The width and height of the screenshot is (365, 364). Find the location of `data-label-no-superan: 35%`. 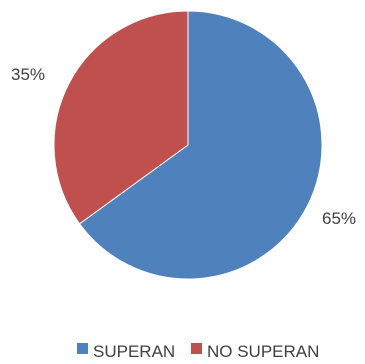

data-label-no-superan: 35% is located at coordinates (28, 74).